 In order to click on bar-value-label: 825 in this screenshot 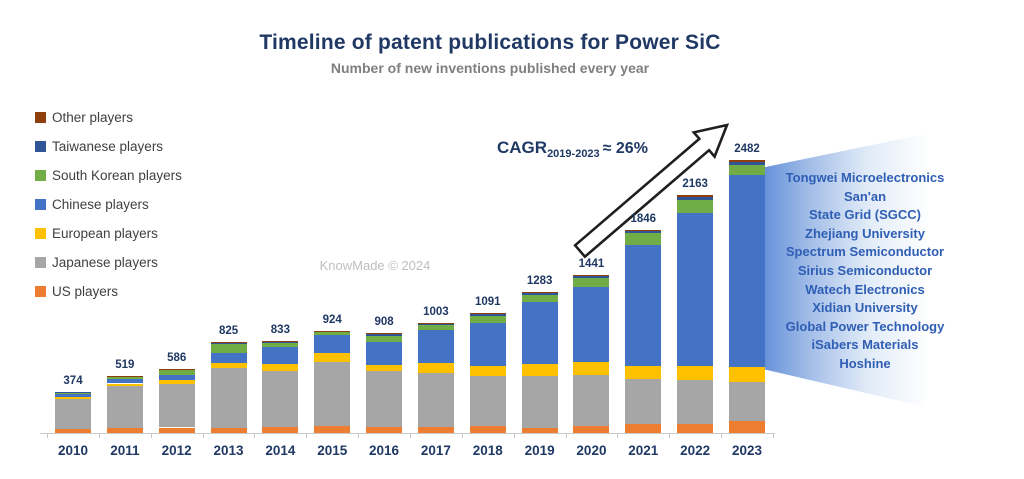, I will do `click(228, 331)`.